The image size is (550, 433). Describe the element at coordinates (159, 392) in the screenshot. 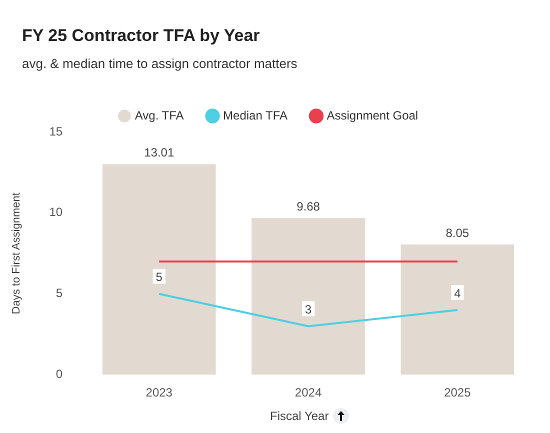

I see `x-tick-label: 2023` at that location.